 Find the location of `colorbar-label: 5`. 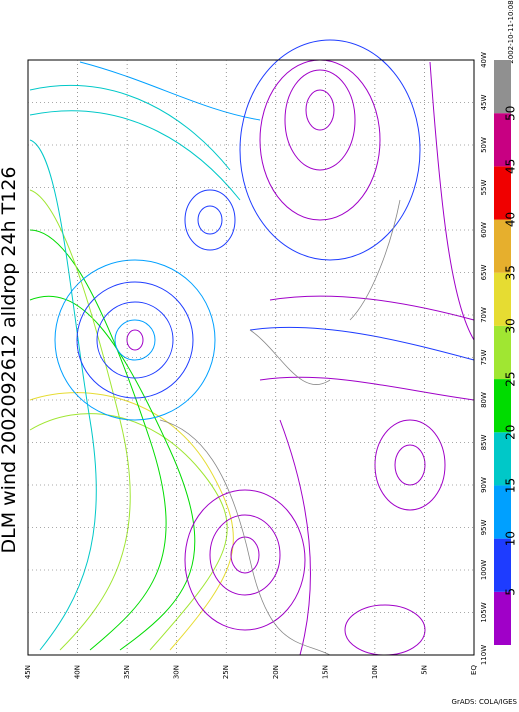

colorbar-label: 5 is located at coordinates (511, 592).